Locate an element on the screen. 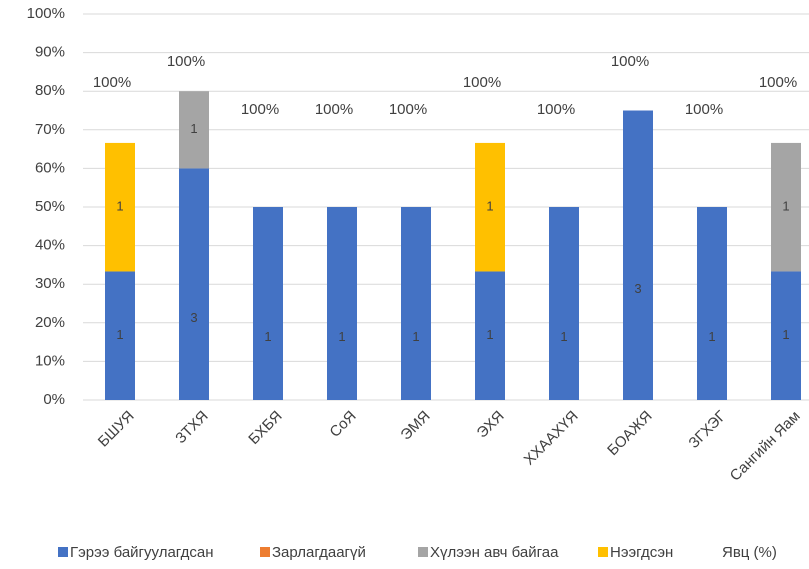  y-tick-label: 50% is located at coordinates (50, 206).